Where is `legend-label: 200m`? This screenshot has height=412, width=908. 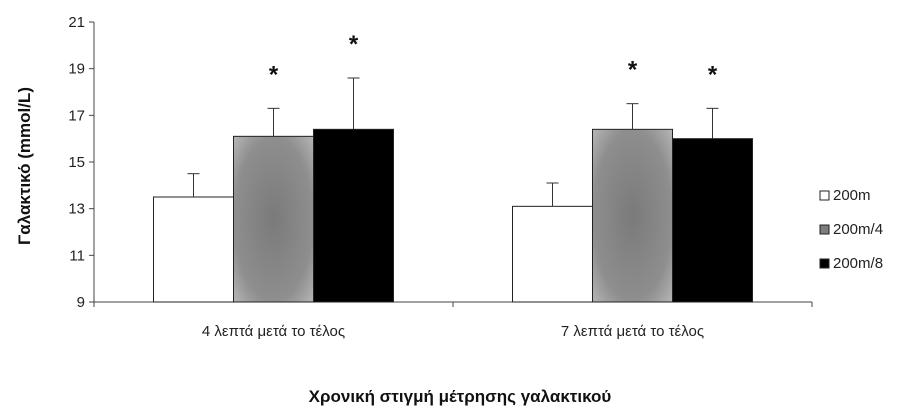 legend-label: 200m is located at coordinates (852, 195).